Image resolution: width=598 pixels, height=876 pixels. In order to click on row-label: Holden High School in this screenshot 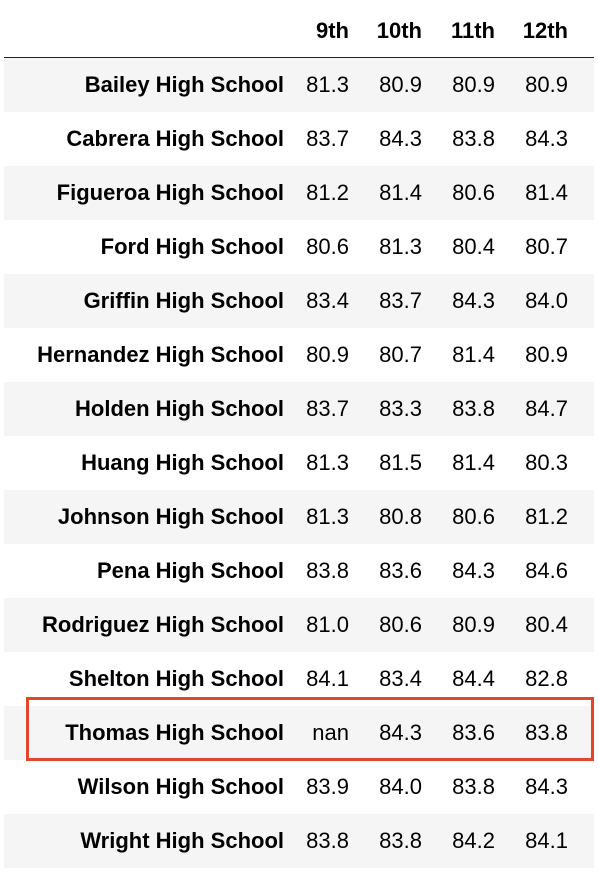, I will do `click(179, 408)`.